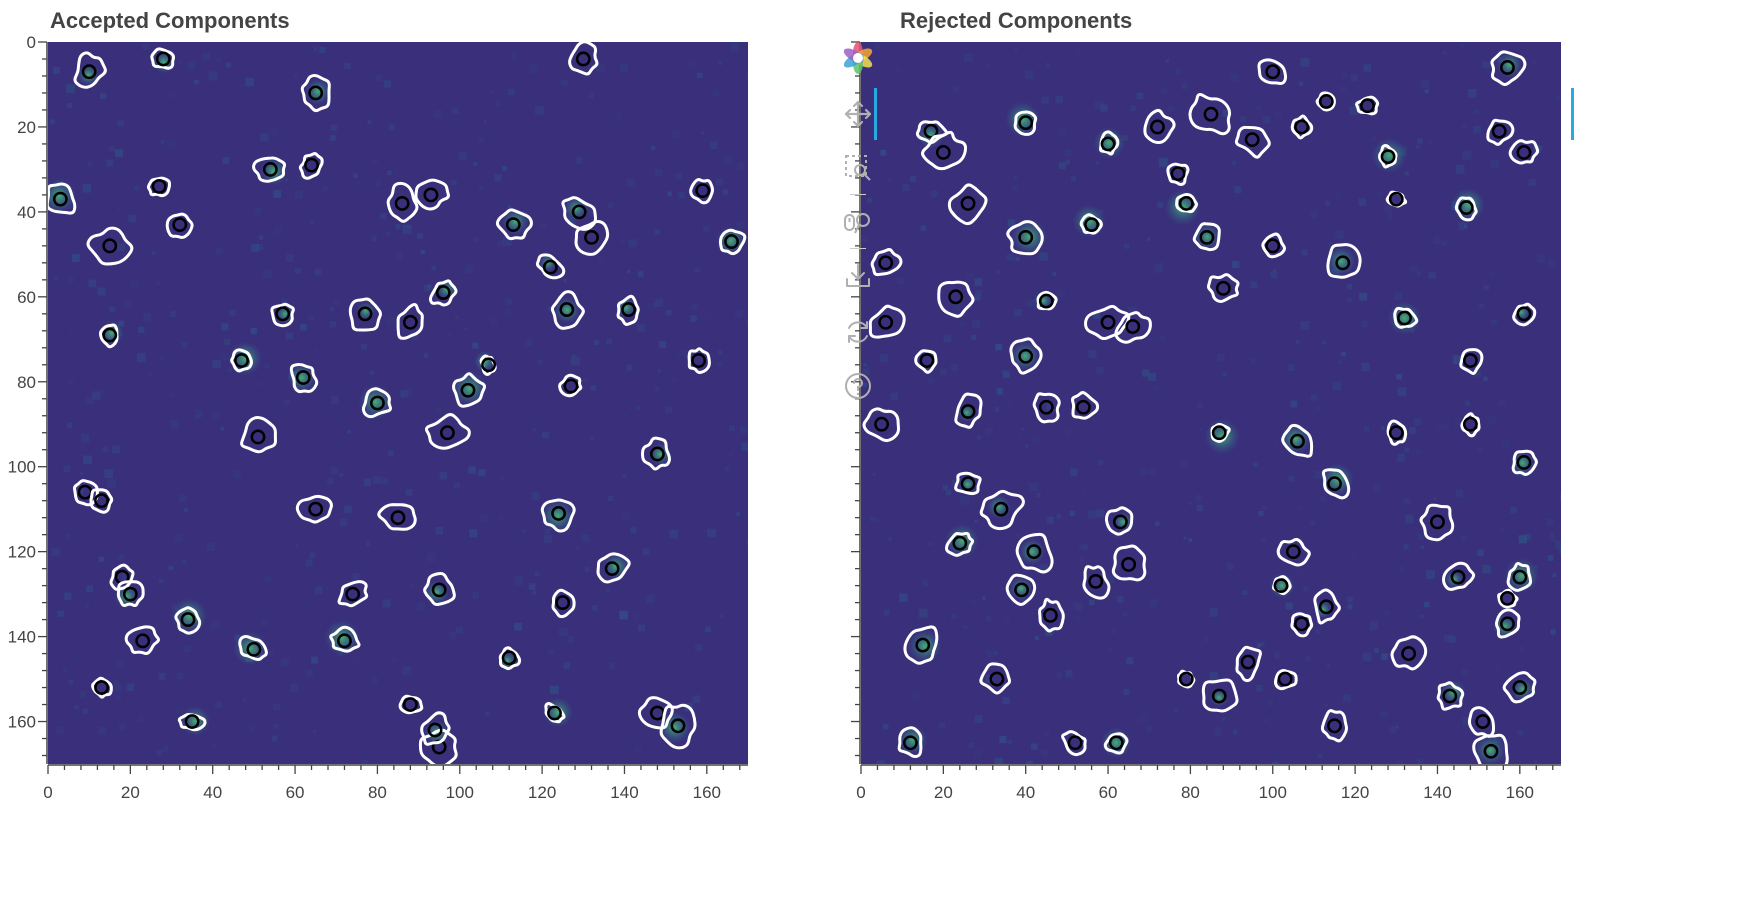 This screenshot has height=908, width=1738. What do you see at coordinates (858, 222) in the screenshot?
I see `wheel-zoom-icon` at bounding box center [858, 222].